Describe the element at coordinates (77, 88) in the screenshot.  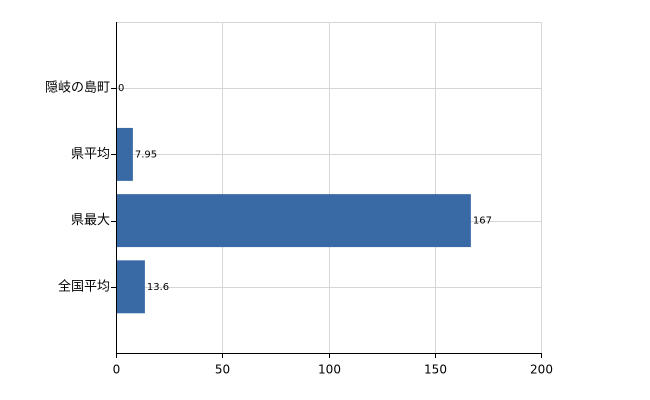
I see `y-tick-label: 隠岐の島町` at that location.